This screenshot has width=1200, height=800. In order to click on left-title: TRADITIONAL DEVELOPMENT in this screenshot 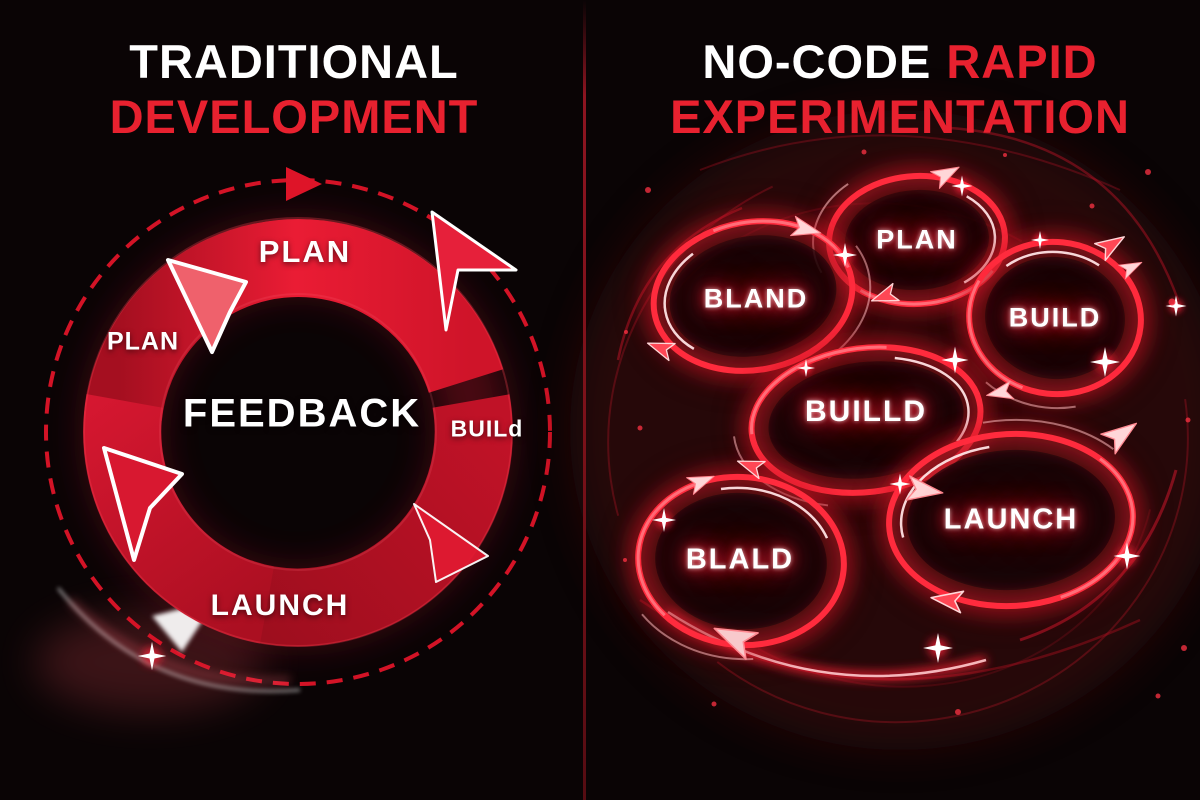, I will do `click(294, 89)`.